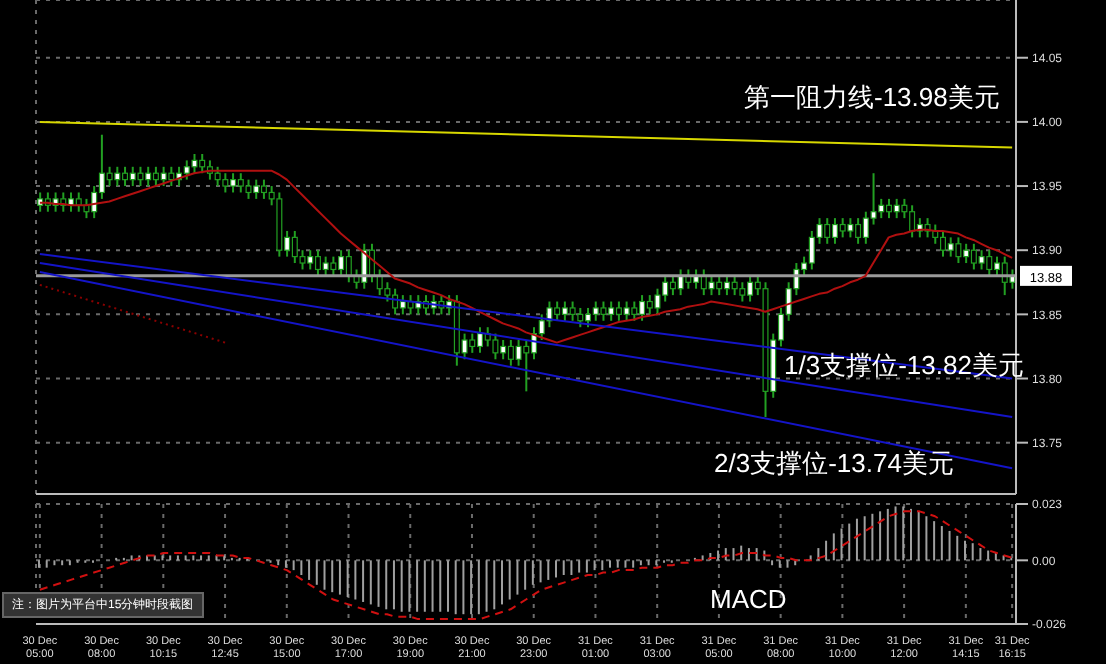 This screenshot has height=664, width=1106. I want to click on annotation: 2/3支撑位-13.74美元, so click(834, 464).